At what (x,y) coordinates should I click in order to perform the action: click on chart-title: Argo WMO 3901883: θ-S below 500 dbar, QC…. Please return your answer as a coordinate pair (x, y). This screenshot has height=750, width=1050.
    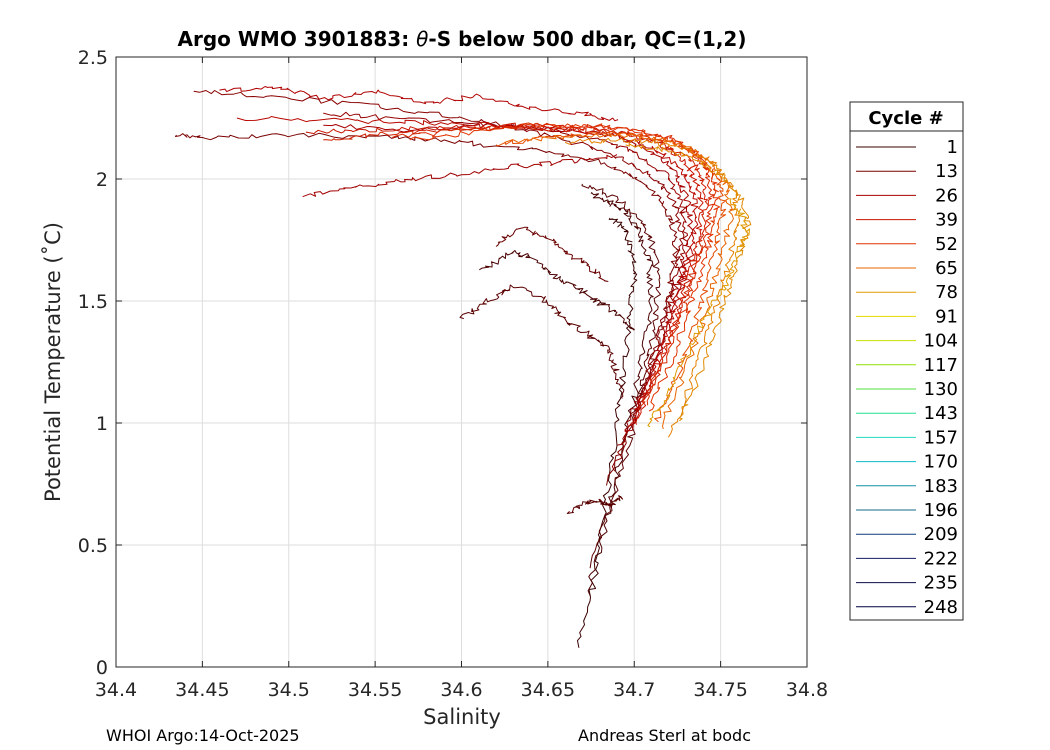
    Looking at the image, I should click on (462, 39).